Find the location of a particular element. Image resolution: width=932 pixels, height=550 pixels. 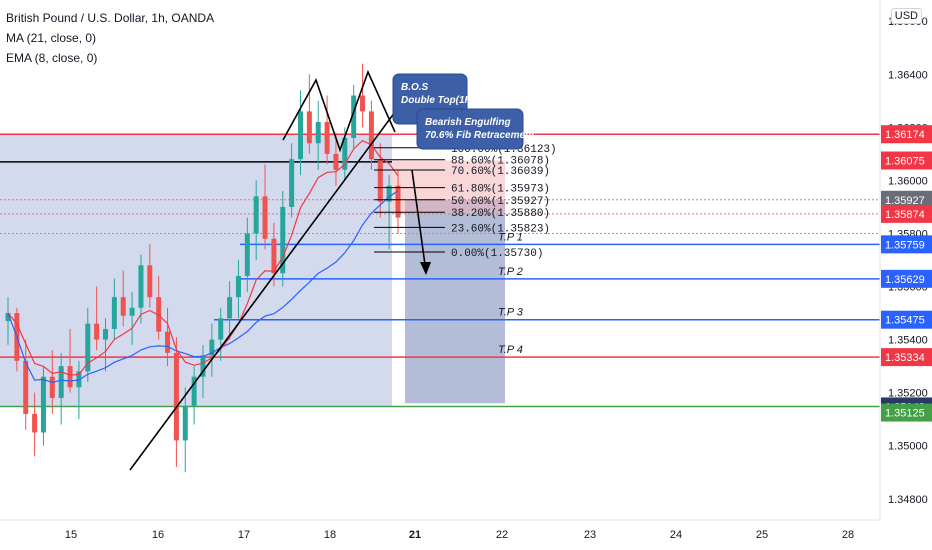

fib-level-label: 23.60%(1.35823) is located at coordinates (500, 229).